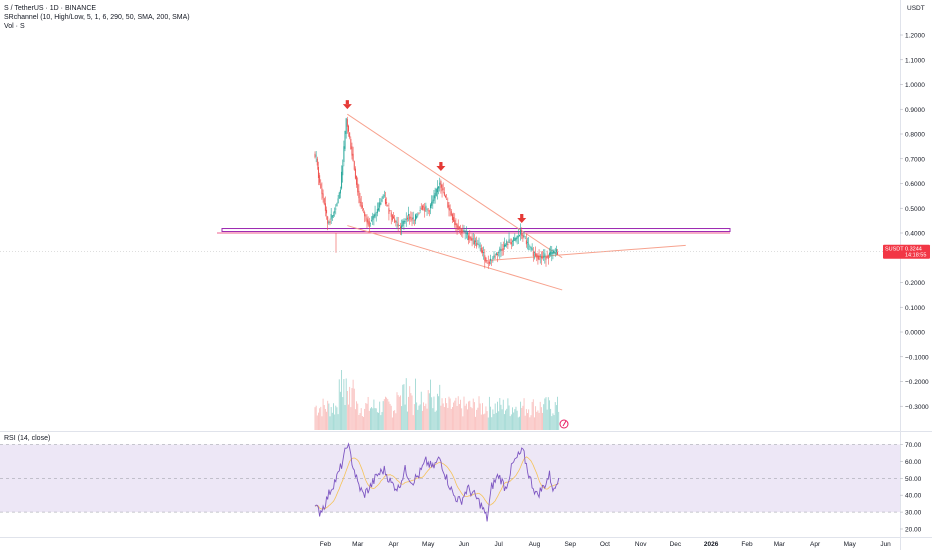 The image size is (932, 555). Describe the element at coordinates (747, 544) in the screenshot. I see `time-tick-label: Feb` at that location.